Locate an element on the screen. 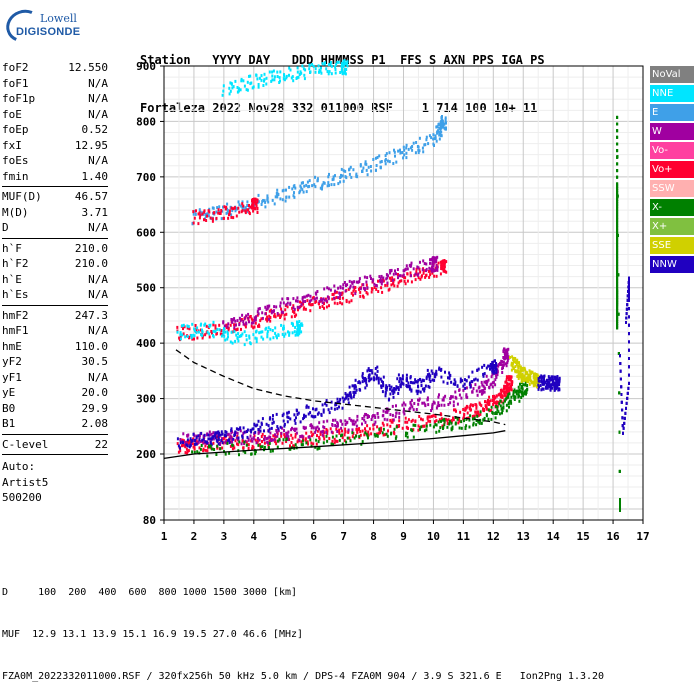 This screenshot has width=700, height=698. param-key: M(D) is located at coordinates (15, 212).